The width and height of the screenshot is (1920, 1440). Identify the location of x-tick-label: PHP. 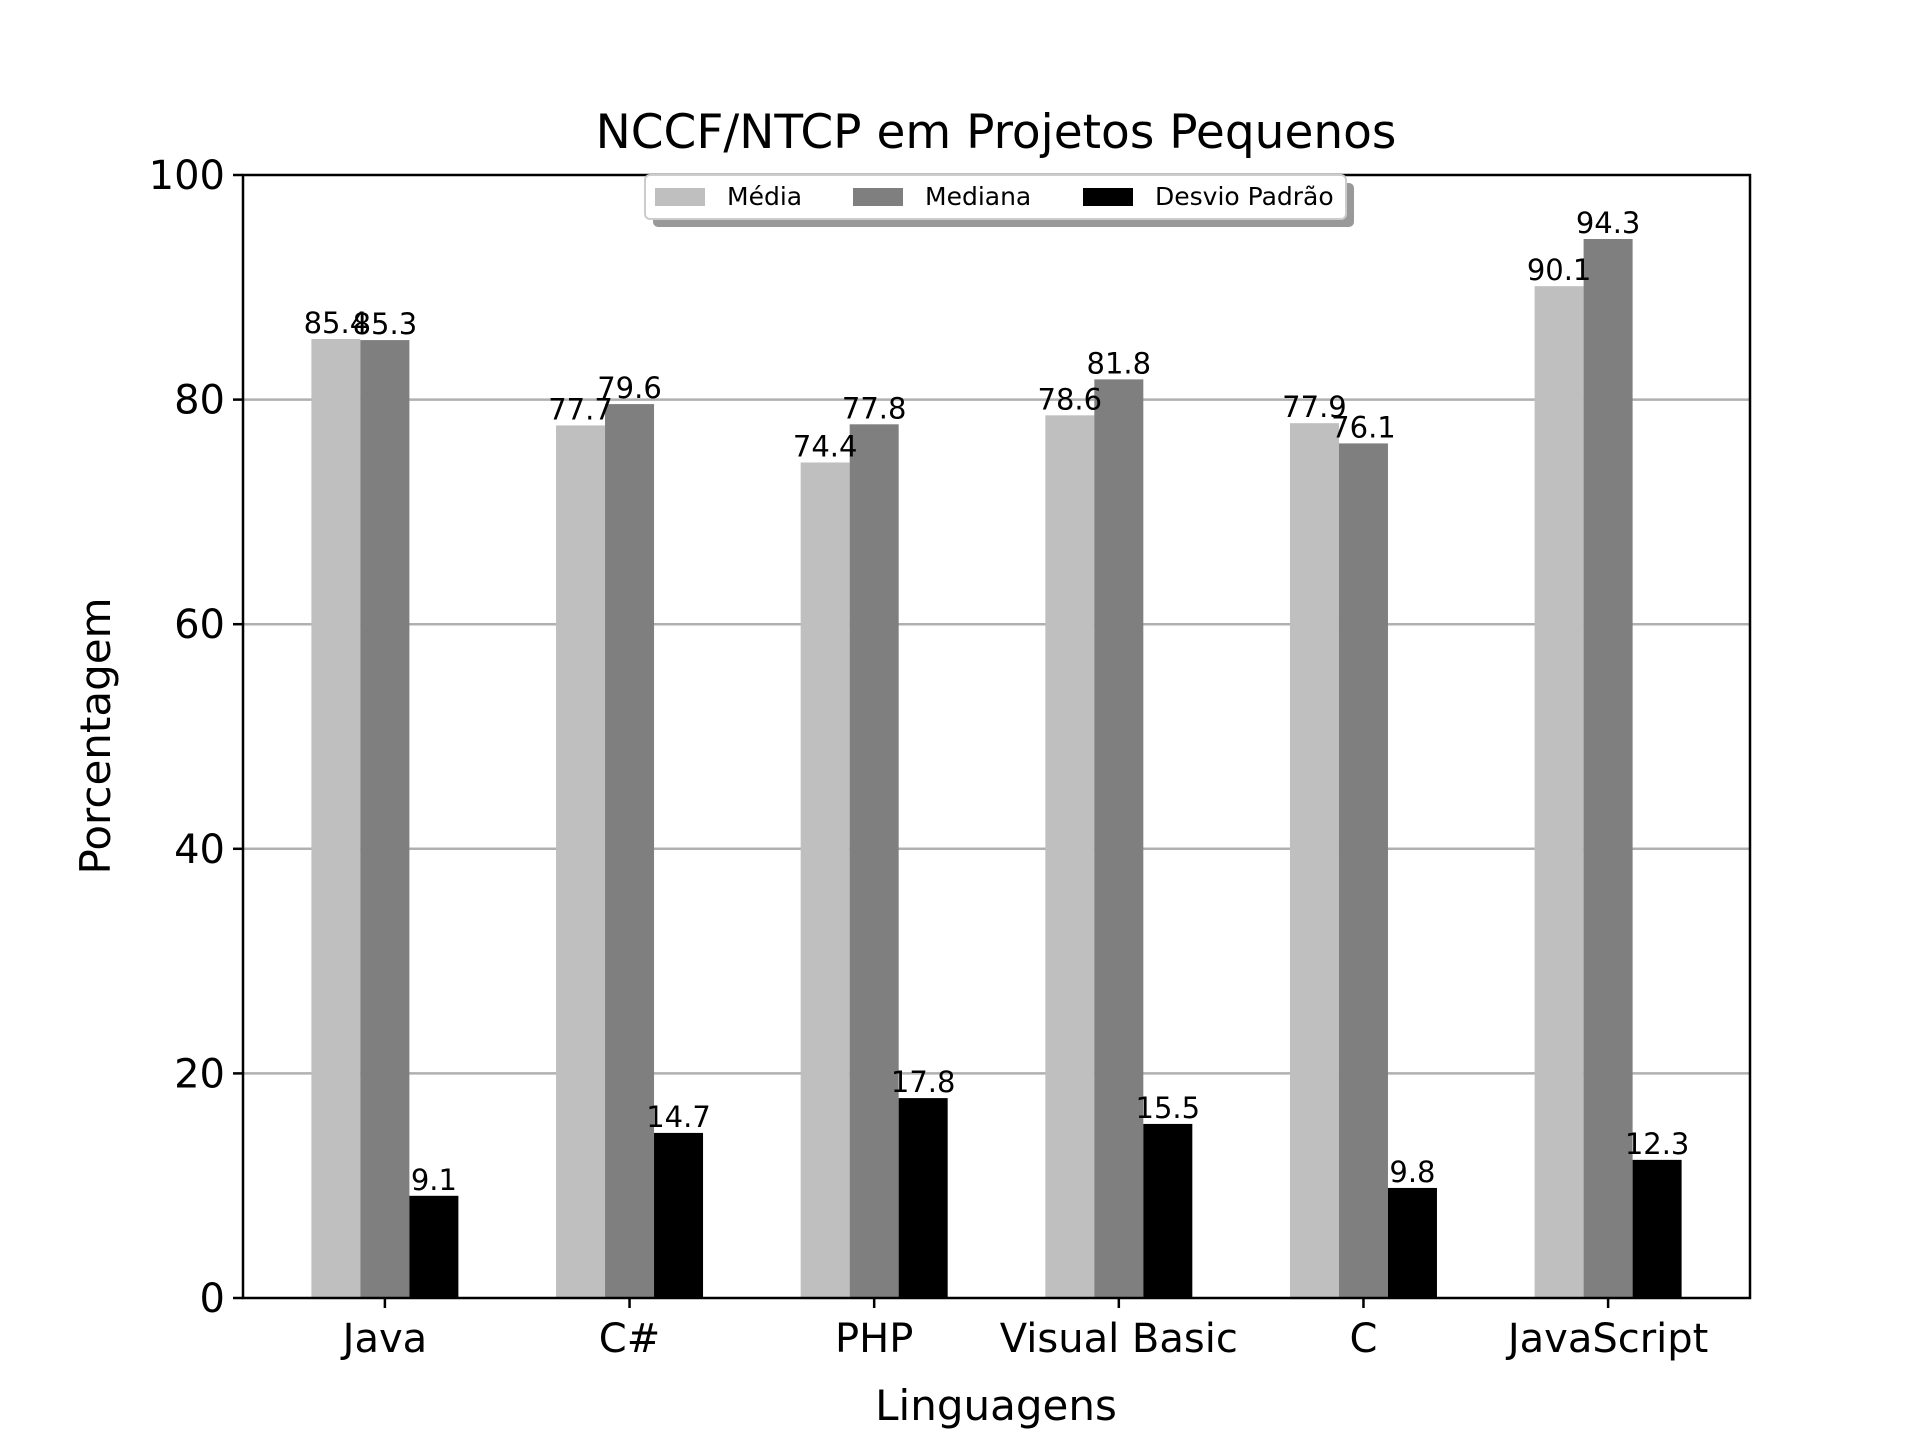
(874, 1339).